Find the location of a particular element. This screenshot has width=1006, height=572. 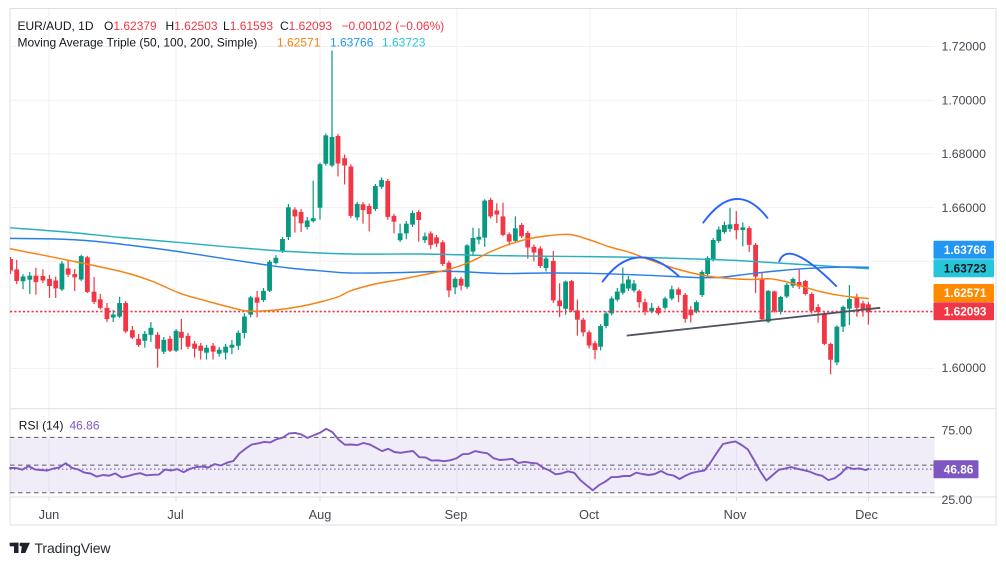

svg-text: EUR/AUD, 1D is located at coordinates (56, 26).